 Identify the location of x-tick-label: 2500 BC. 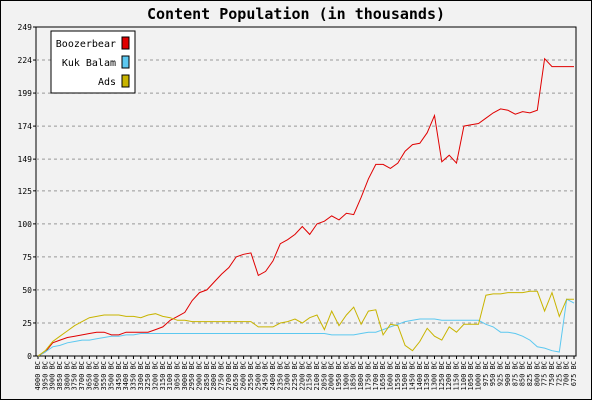
(258, 376).